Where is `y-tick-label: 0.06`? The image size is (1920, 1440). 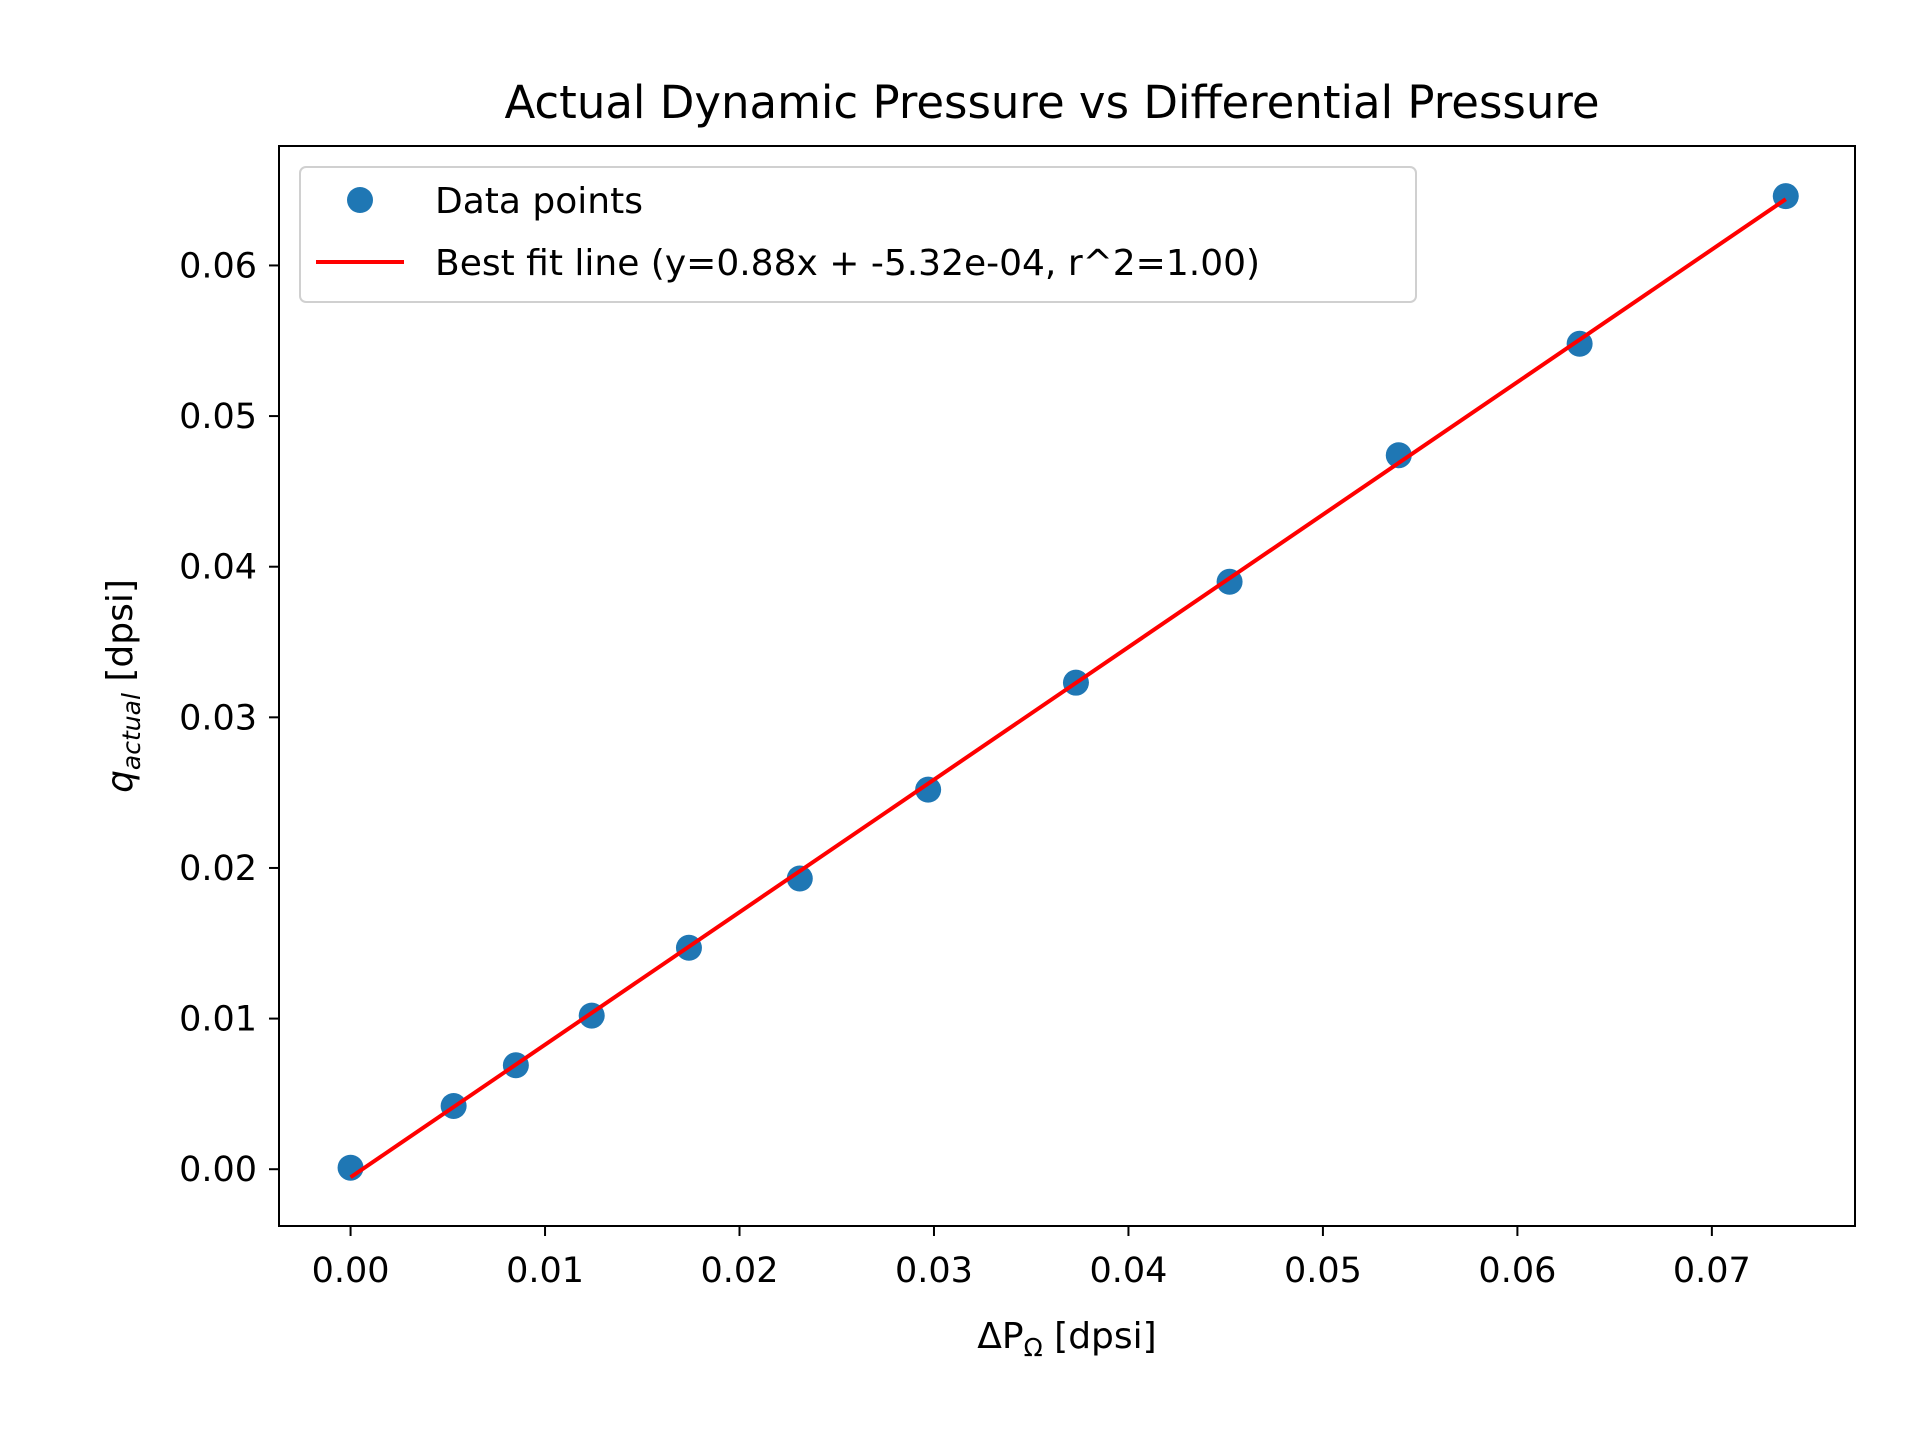 y-tick-label: 0.06 is located at coordinates (218, 266).